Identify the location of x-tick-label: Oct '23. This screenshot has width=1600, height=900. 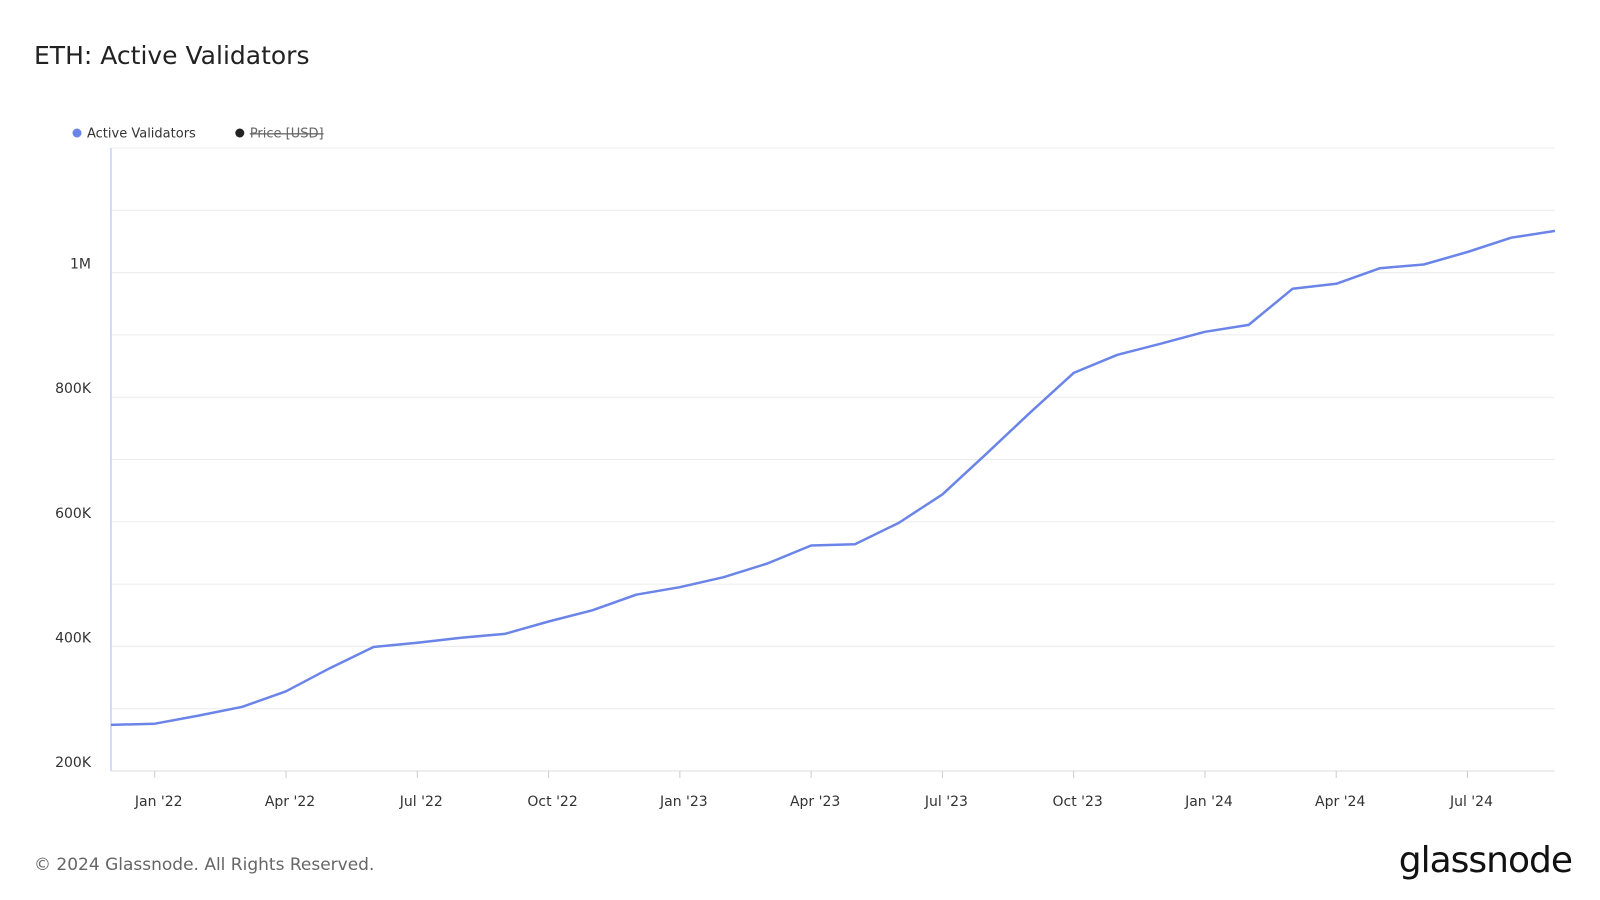
(1078, 802).